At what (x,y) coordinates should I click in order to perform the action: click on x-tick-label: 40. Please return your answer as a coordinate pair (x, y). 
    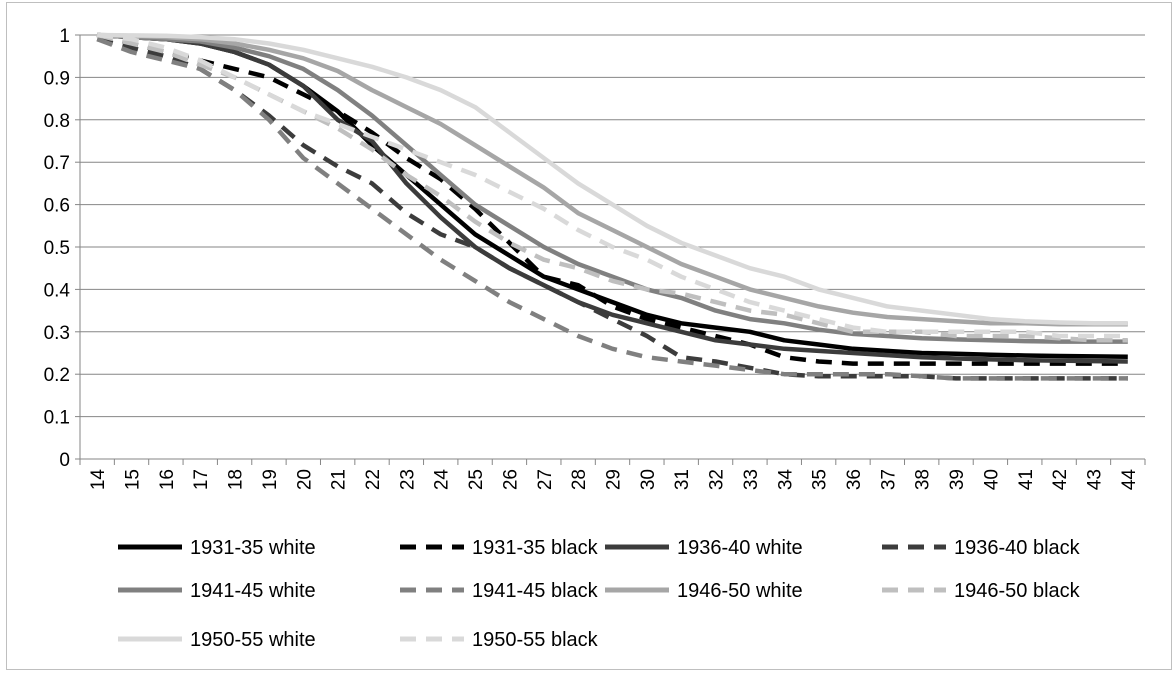
    Looking at the image, I should click on (991, 479).